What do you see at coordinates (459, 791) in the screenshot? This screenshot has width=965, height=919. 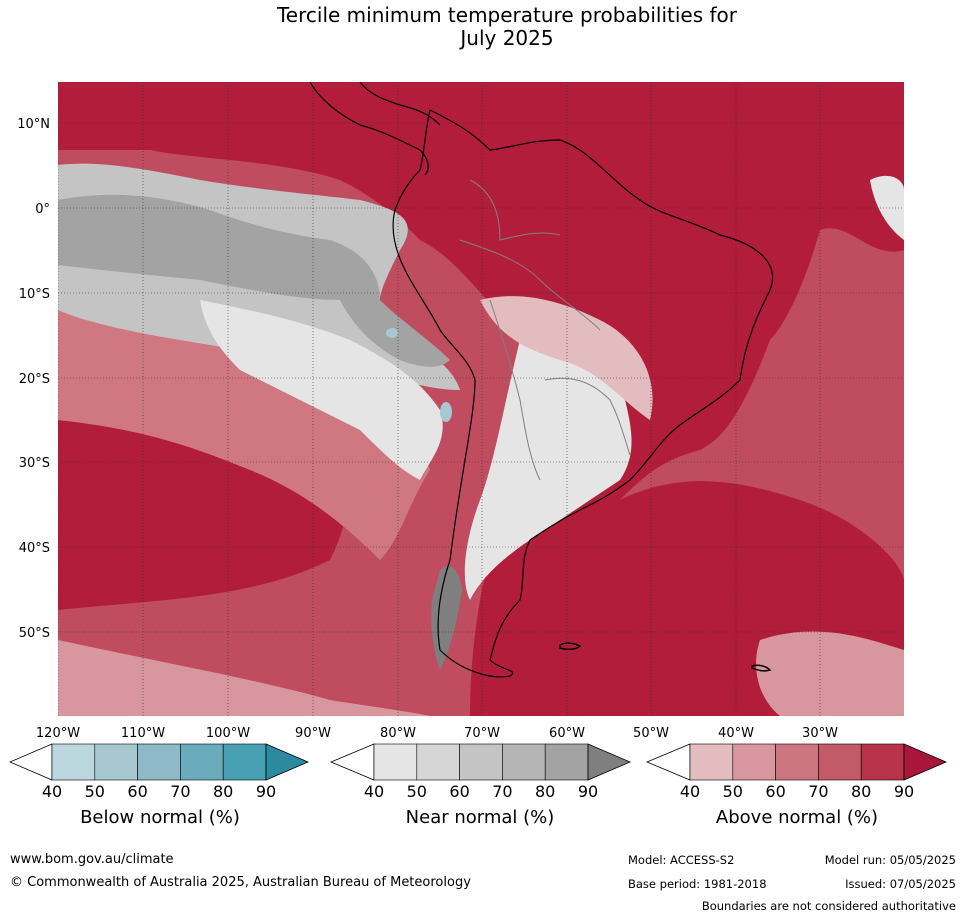 I see `colorbar-near-tick: 60` at bounding box center [459, 791].